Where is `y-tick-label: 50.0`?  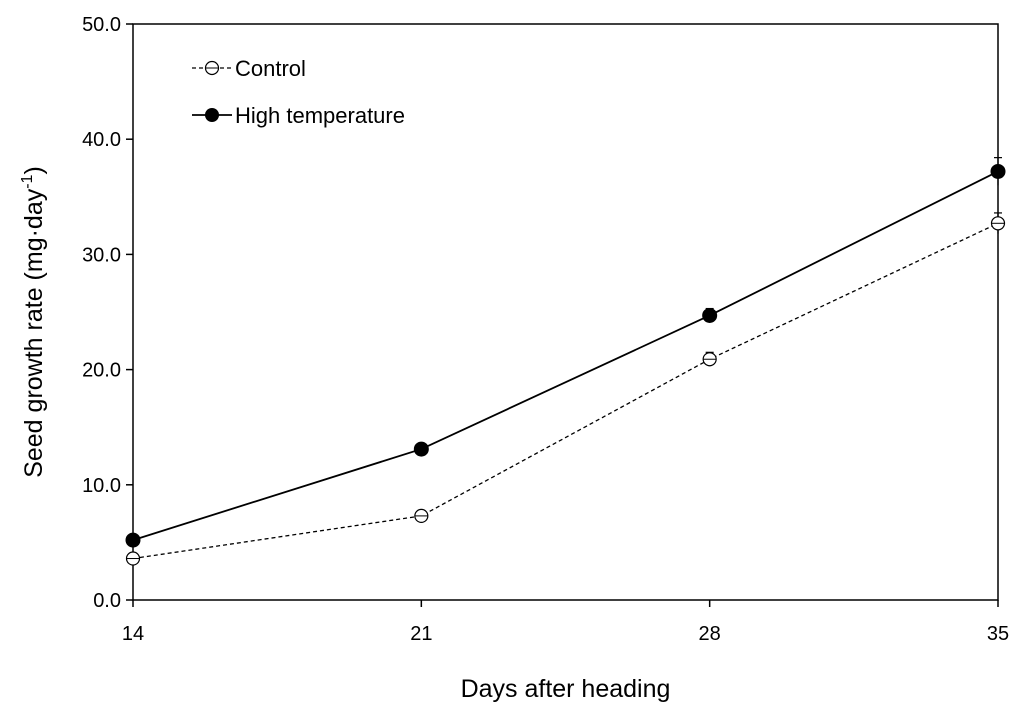
y-tick-label: 50.0 is located at coordinates (101, 25).